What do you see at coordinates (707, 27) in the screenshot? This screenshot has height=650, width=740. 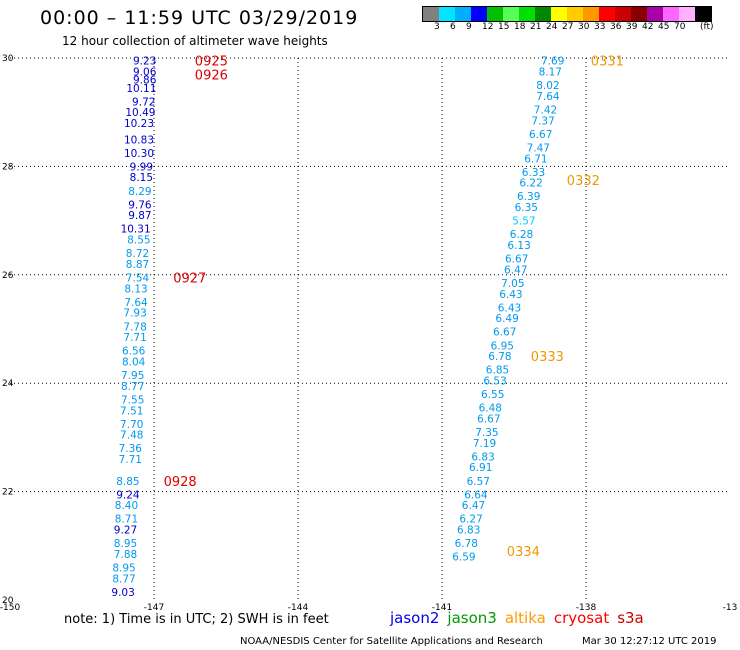 I see `color-scale-unit: (ft)` at bounding box center [707, 27].